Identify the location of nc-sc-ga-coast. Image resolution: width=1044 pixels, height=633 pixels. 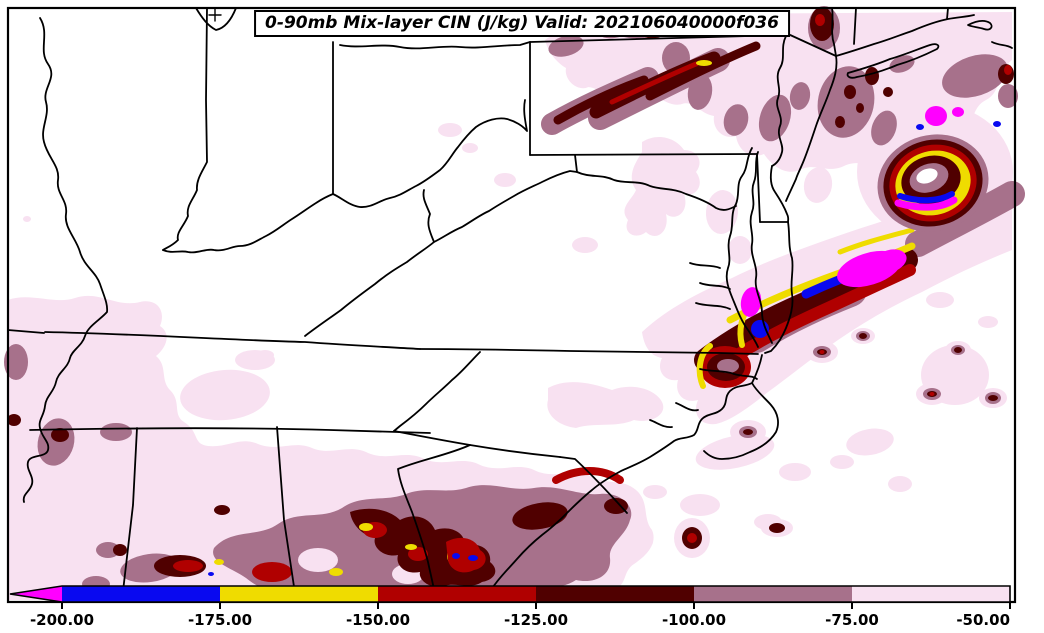
(616, 491).